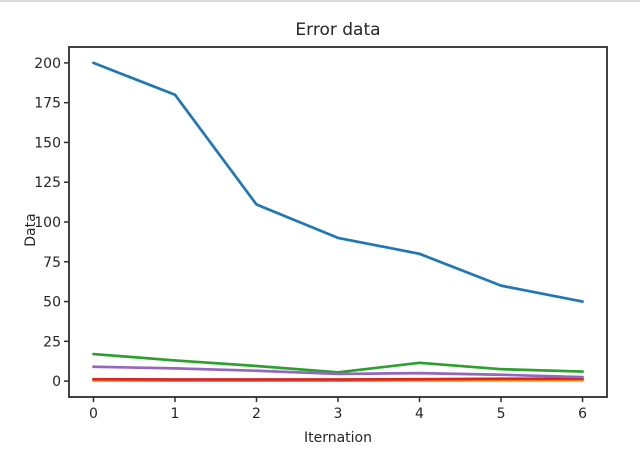  Describe the element at coordinates (56, 382) in the screenshot. I see `y-tick-label: 0` at that location.